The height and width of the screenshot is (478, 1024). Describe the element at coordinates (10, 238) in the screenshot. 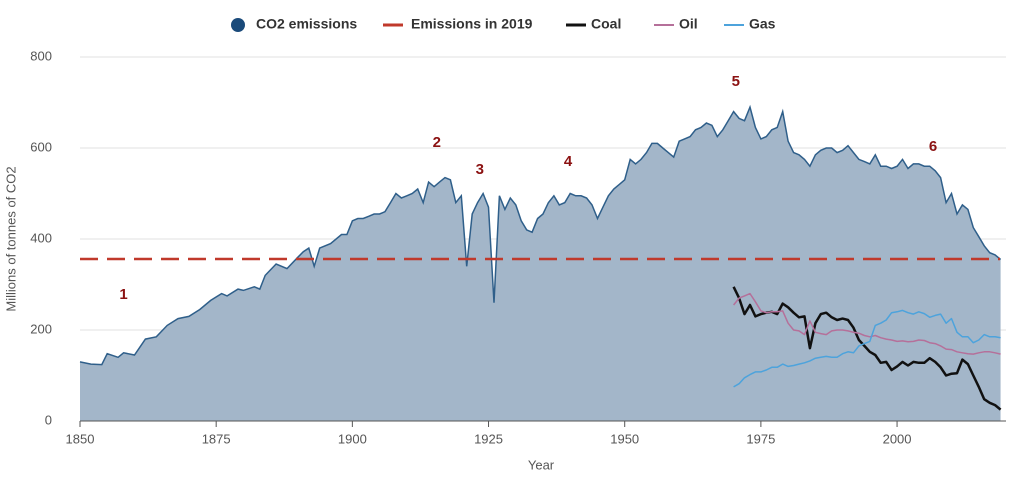

I see `y-axis-label: Millions of tonnes of CO2` at that location.